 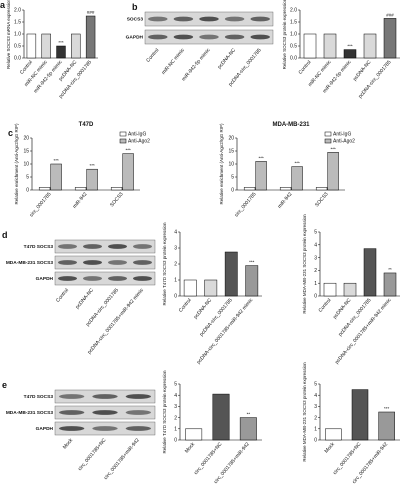 What do you see at coordinates (284, 34) in the screenshot?
I see `y-axis-label: Relative SOCS3 protein expression` at bounding box center [284, 34].